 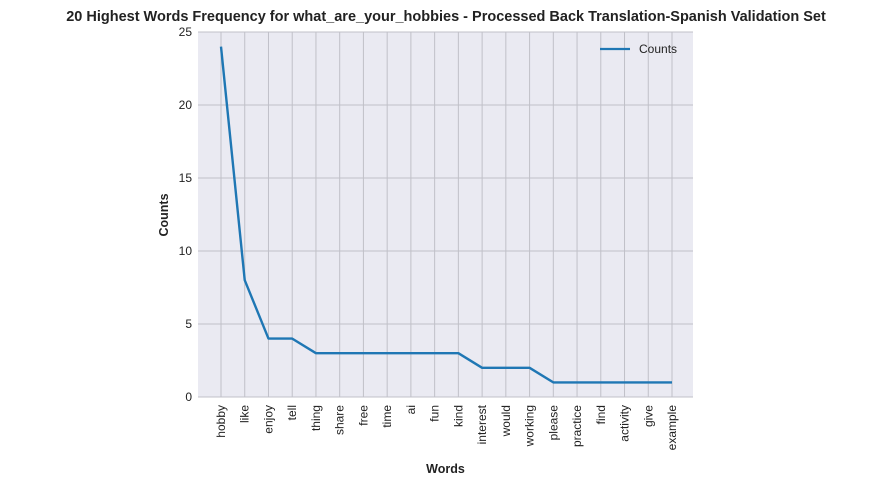 I want to click on x-tick-label: enjoy, so click(x=268, y=419).